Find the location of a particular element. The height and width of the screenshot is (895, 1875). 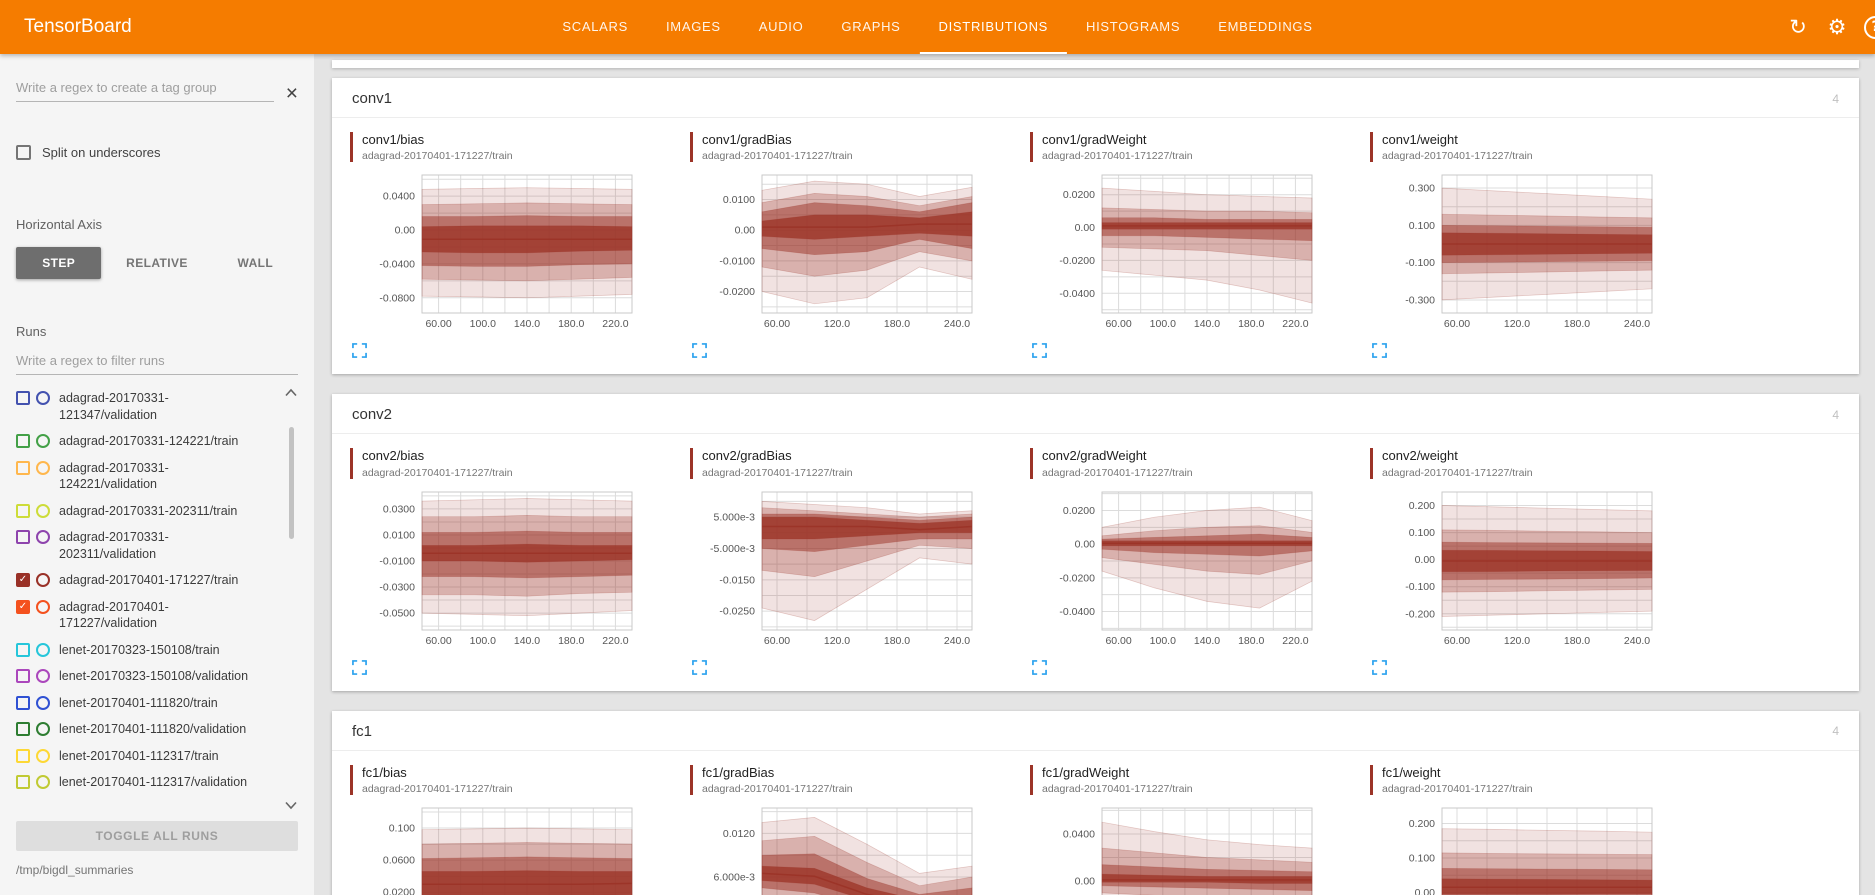

close-icon: × is located at coordinates (291, 93).